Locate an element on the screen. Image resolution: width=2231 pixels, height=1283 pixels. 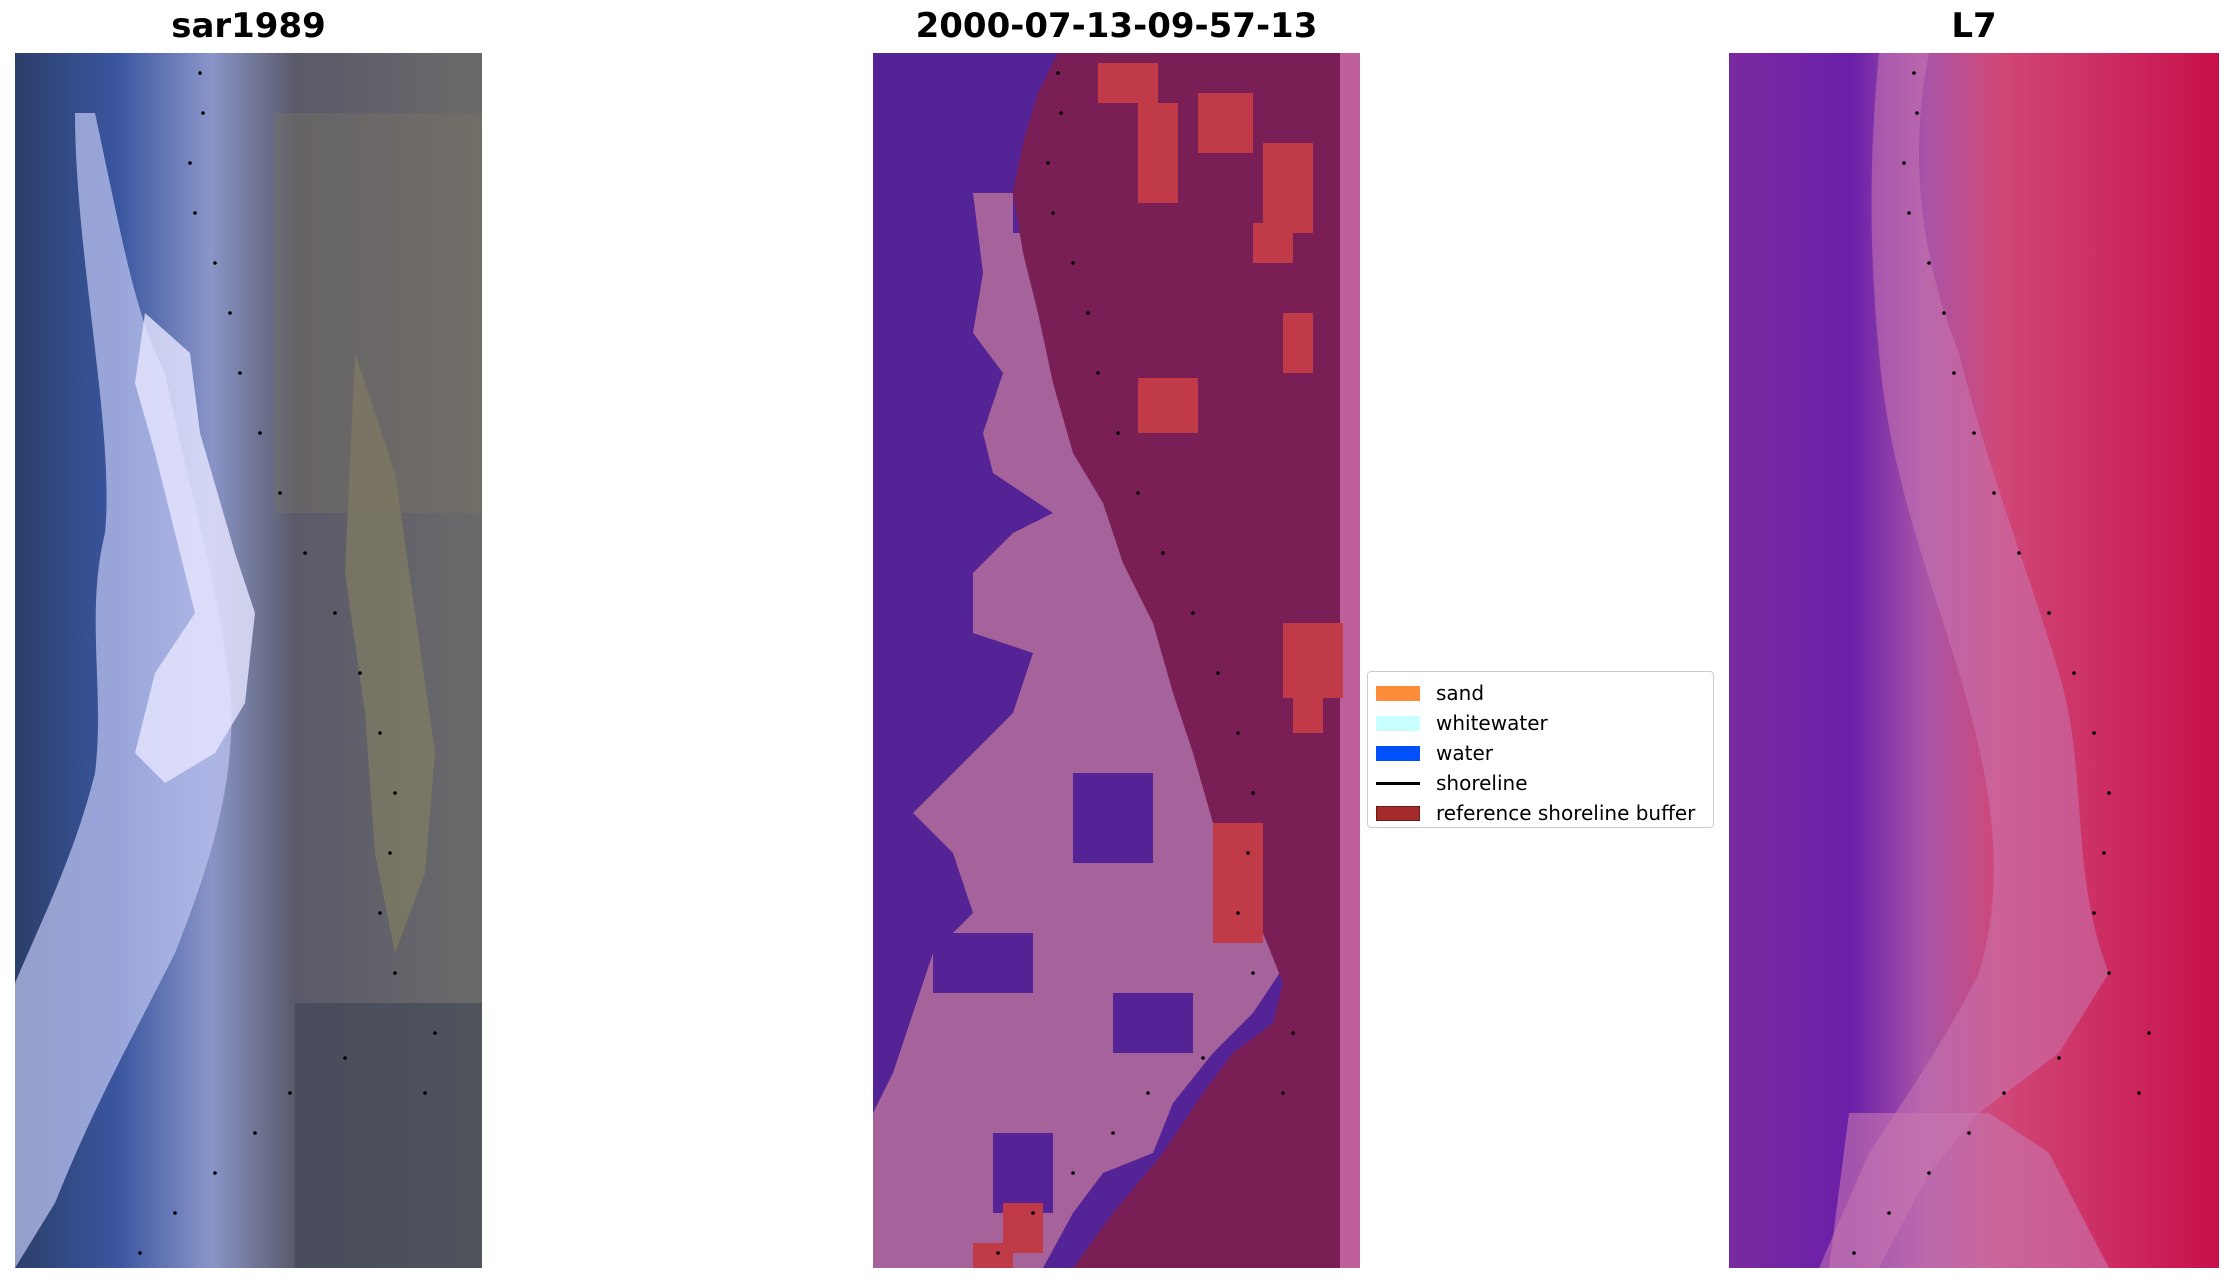
legend-label: water is located at coordinates (1464, 753).